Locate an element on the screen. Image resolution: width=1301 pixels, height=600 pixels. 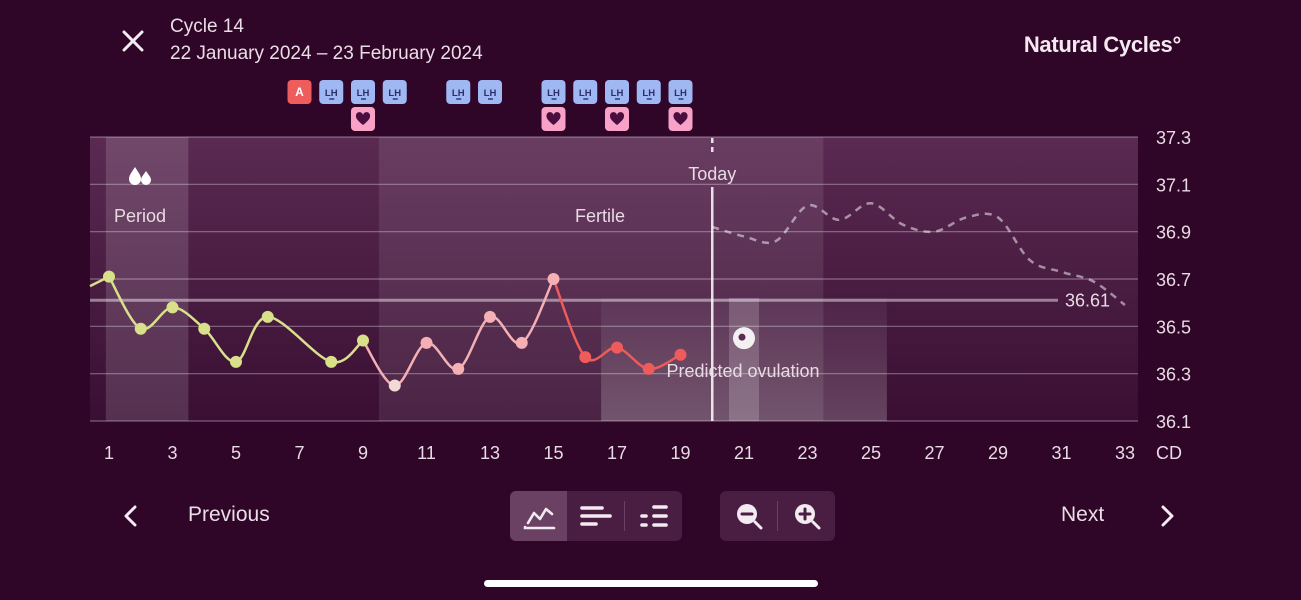
a-badge: A is located at coordinates (299, 92).